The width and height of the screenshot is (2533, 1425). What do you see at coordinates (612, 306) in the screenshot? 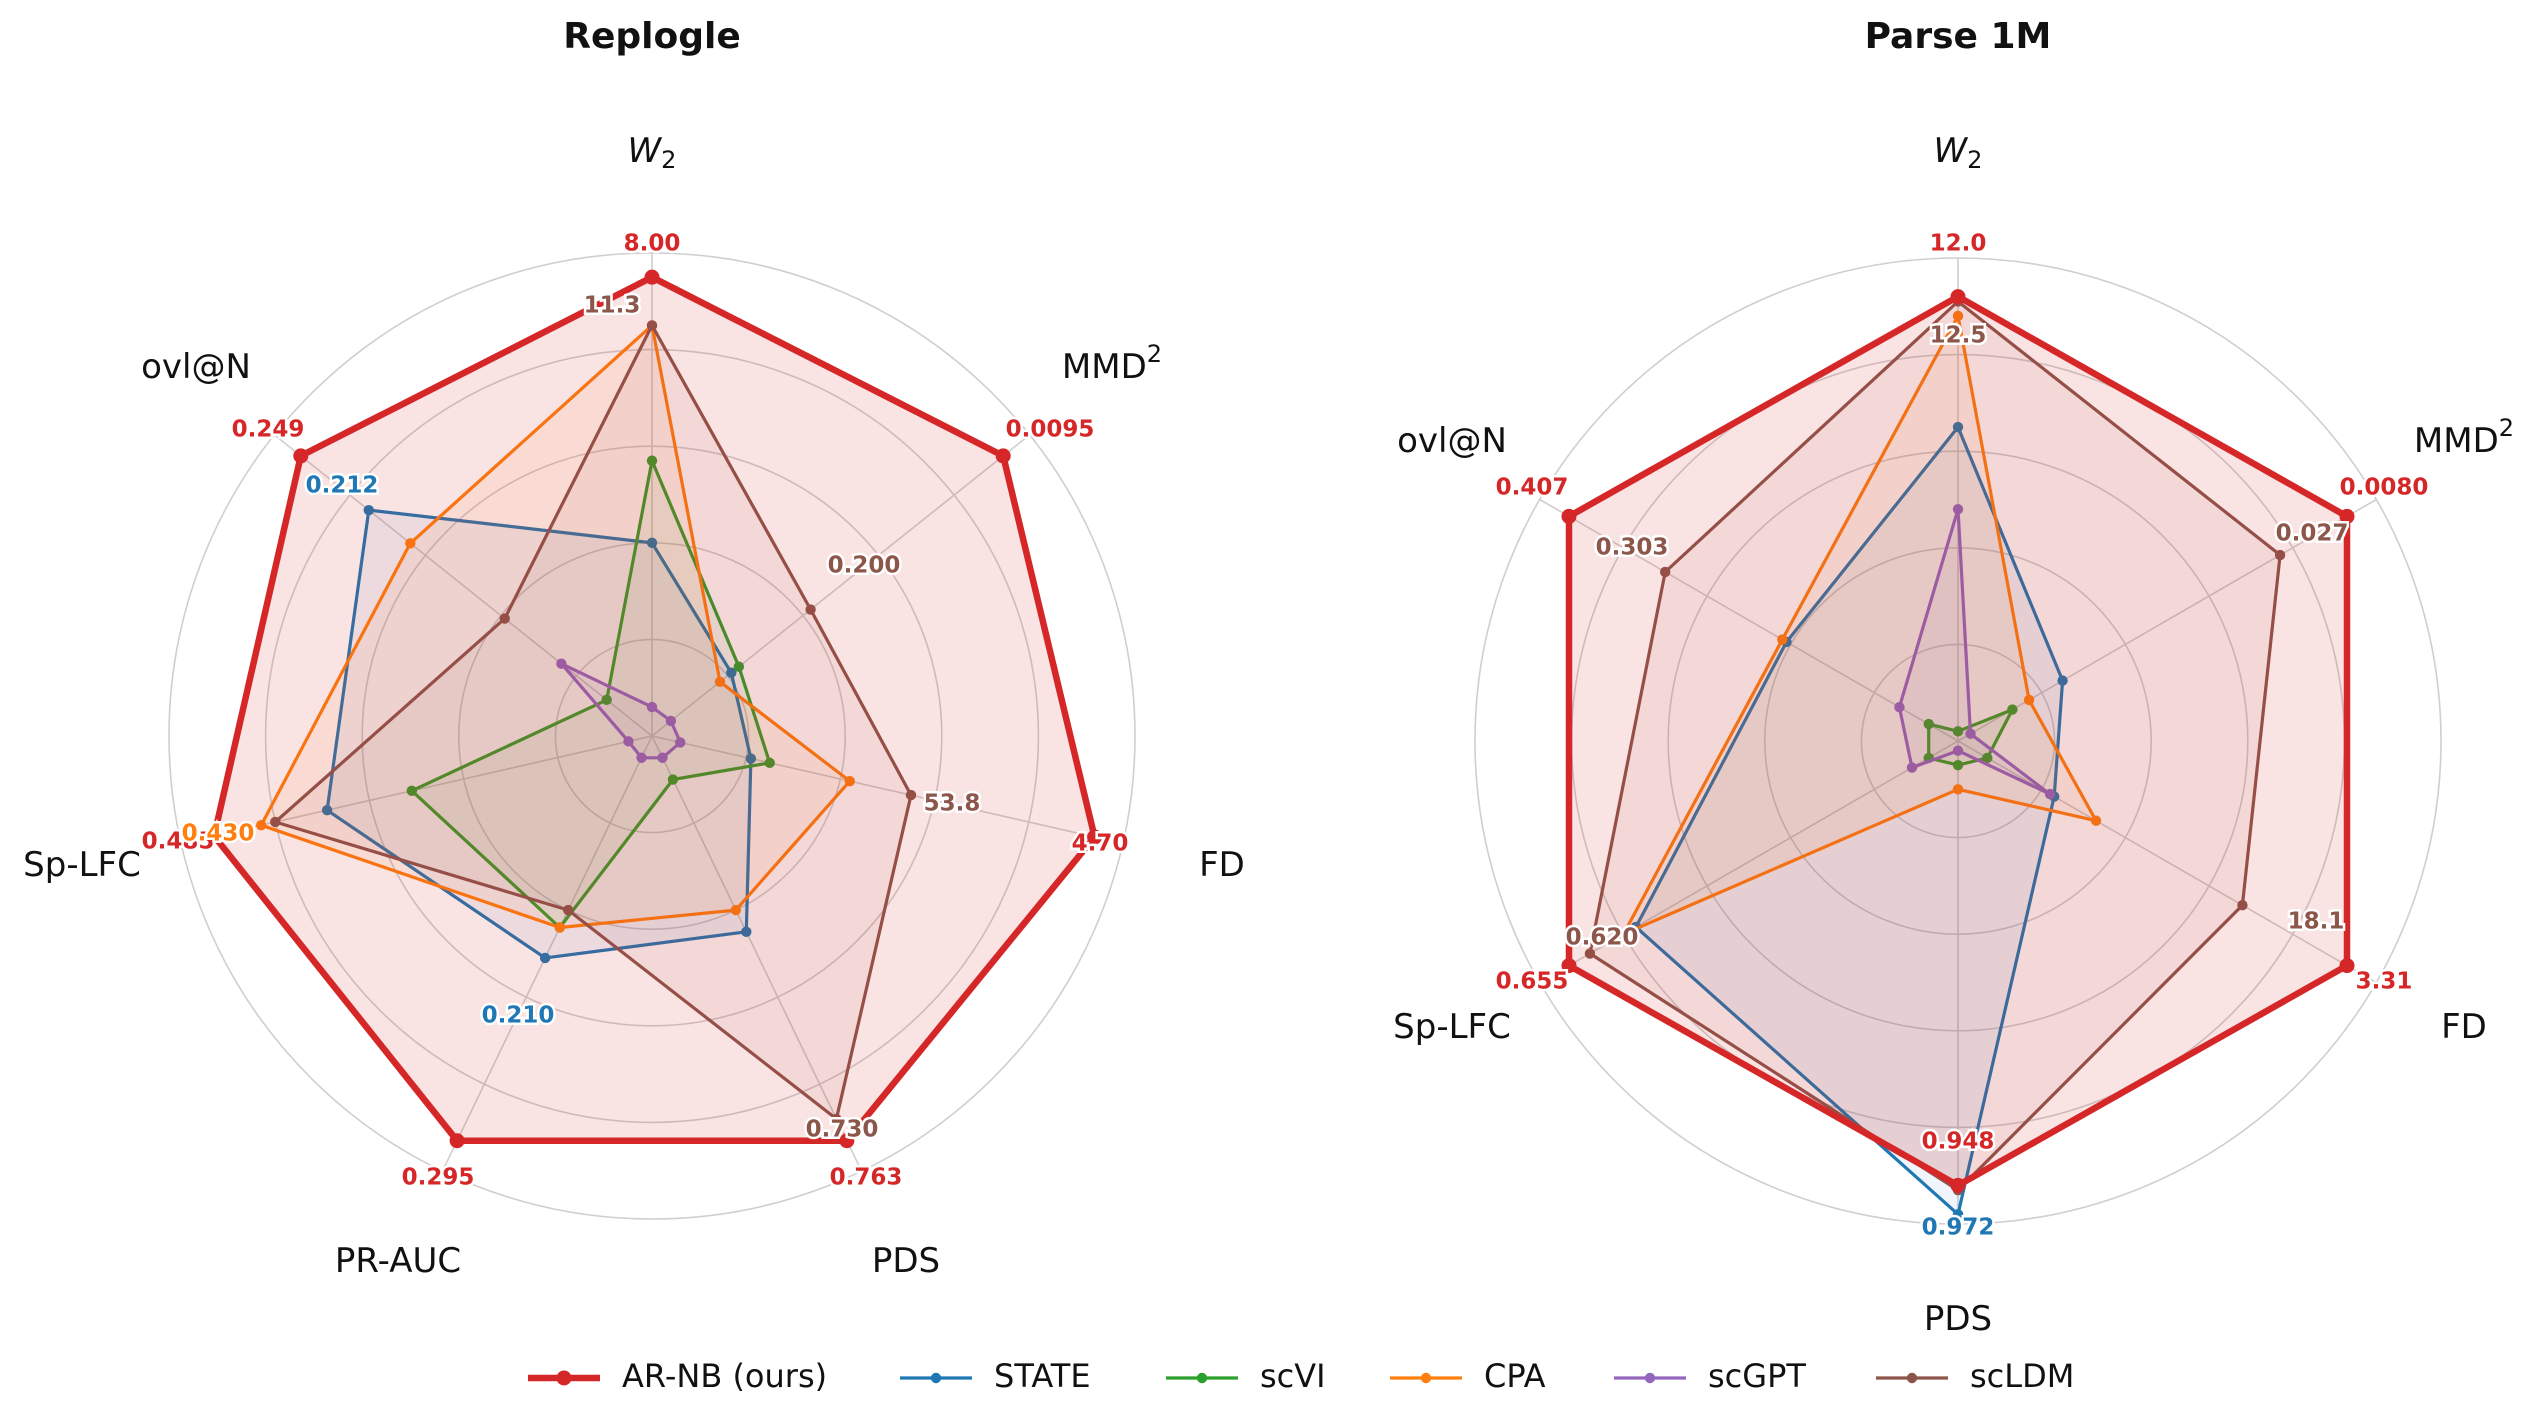
I see `value-label: 11.3` at bounding box center [612, 306].